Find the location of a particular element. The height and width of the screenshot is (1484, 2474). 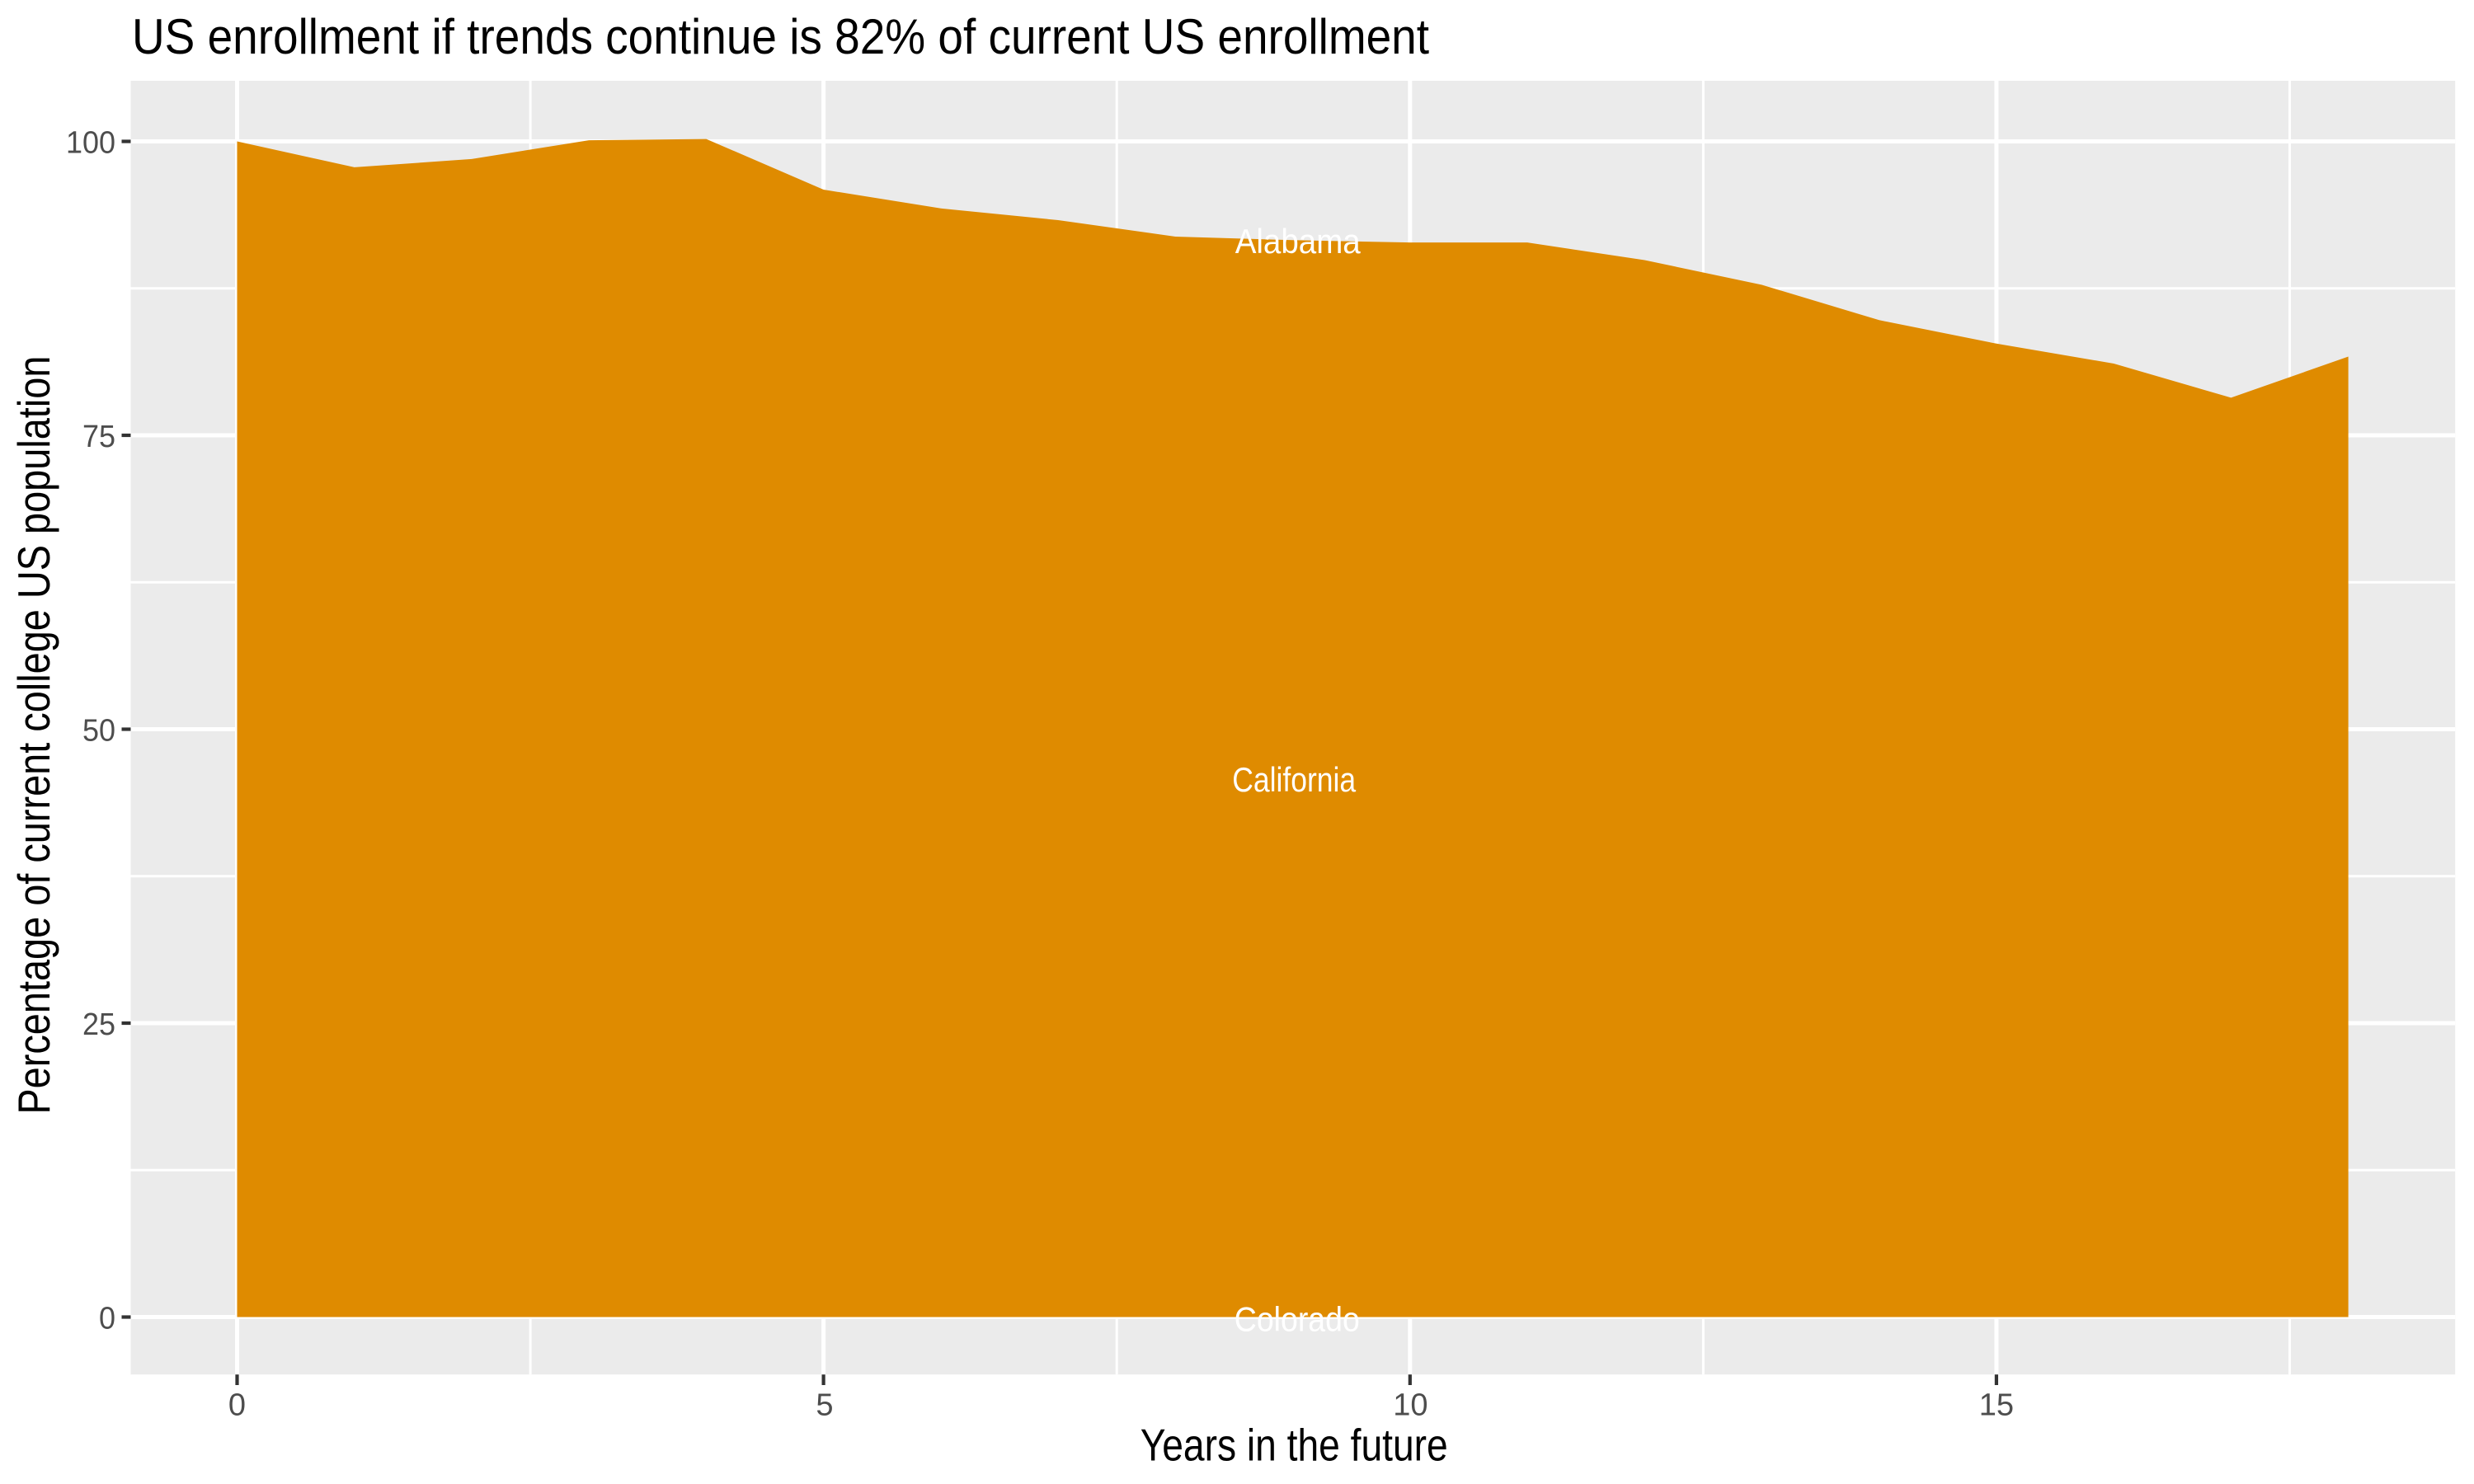

svg-text: Years in the future is located at coordinates (1294, 1444).